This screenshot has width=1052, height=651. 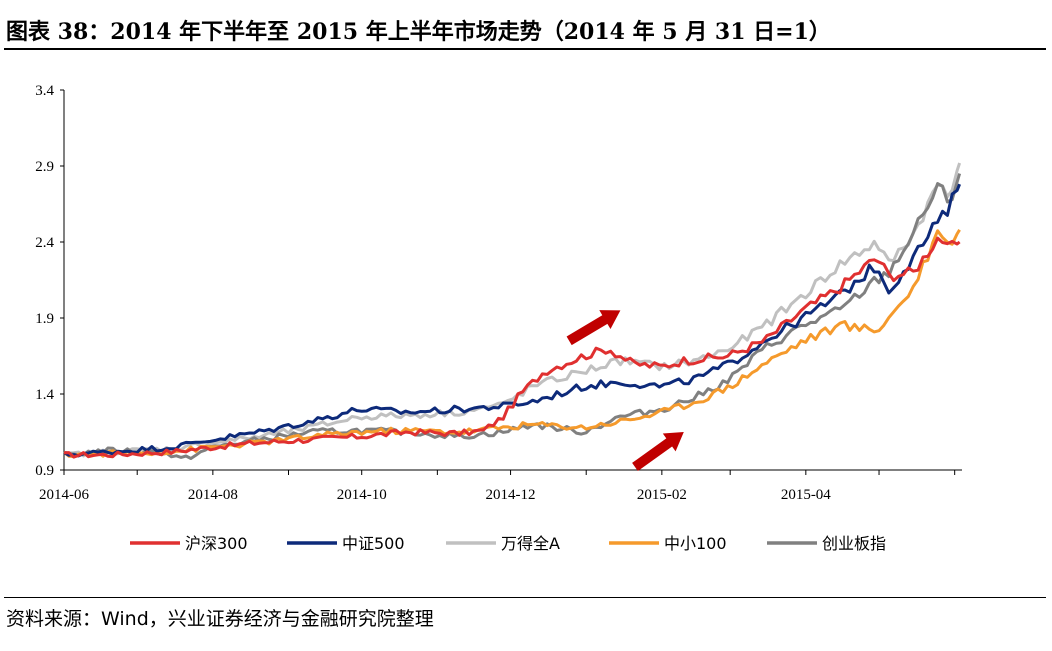 I want to click on y-tick-label: 1.4, so click(x=44, y=395).